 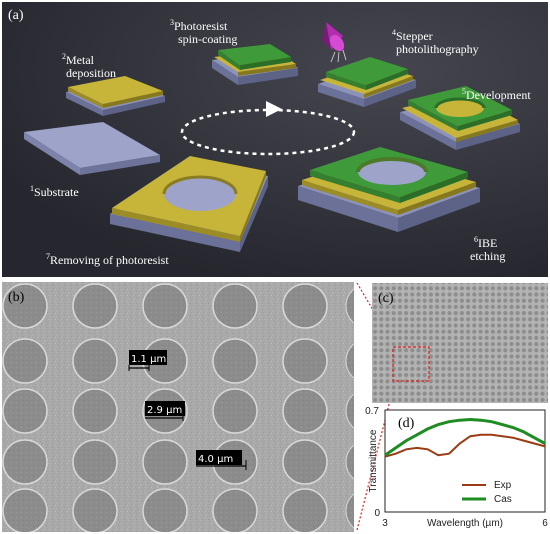 I want to click on panel-c-label: (c), so click(x=386, y=298).